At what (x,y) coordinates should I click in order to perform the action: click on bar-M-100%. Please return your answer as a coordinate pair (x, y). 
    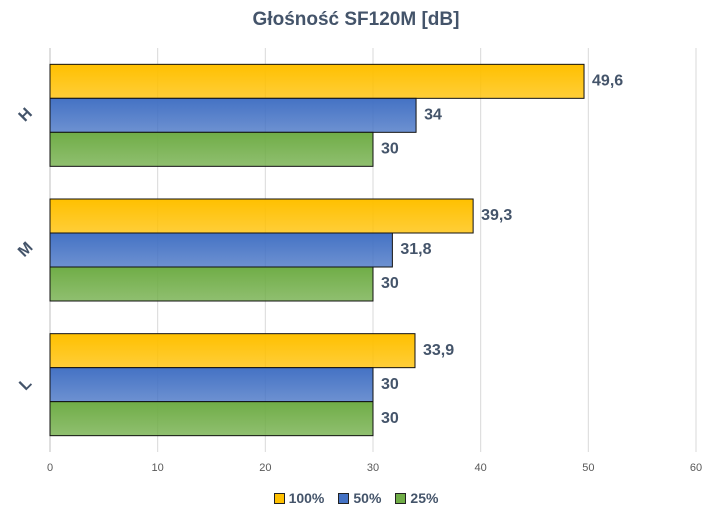
    Looking at the image, I should click on (261, 216).